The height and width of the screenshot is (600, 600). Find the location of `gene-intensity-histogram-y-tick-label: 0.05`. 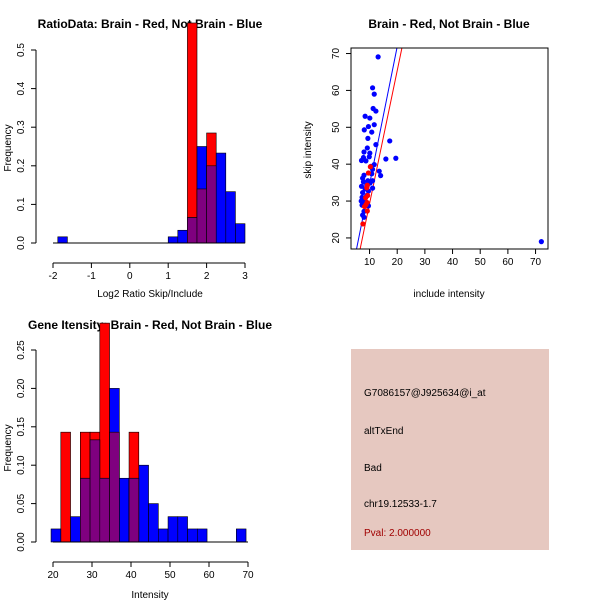

gene-intensity-histogram-y-tick-label: 0.05 is located at coordinates (21, 503).